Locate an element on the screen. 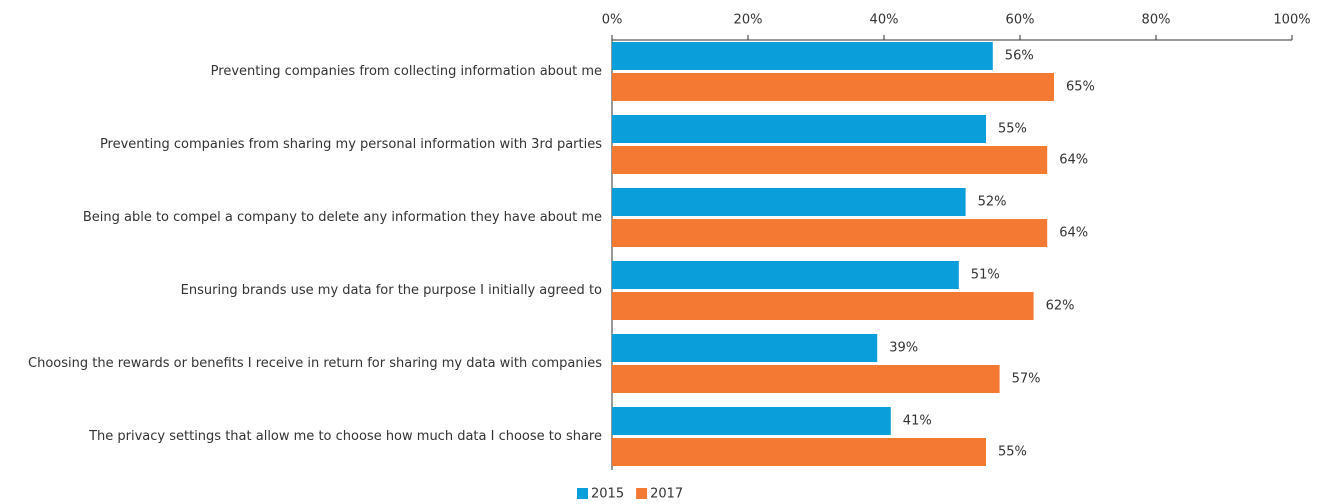  x-tick-label: 100% is located at coordinates (1291, 20).